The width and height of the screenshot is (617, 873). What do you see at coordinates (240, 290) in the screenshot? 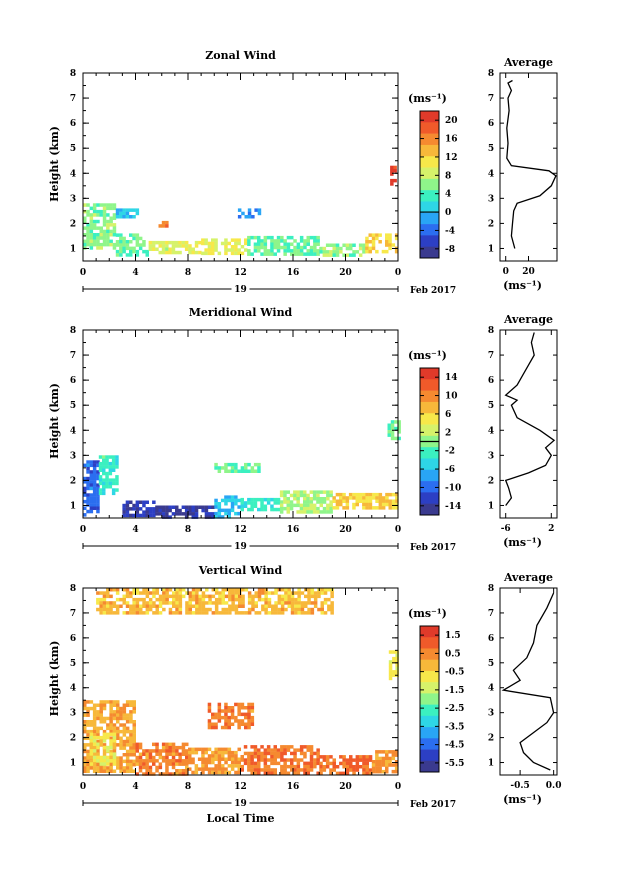
I see `day-label: 19` at bounding box center [240, 290].